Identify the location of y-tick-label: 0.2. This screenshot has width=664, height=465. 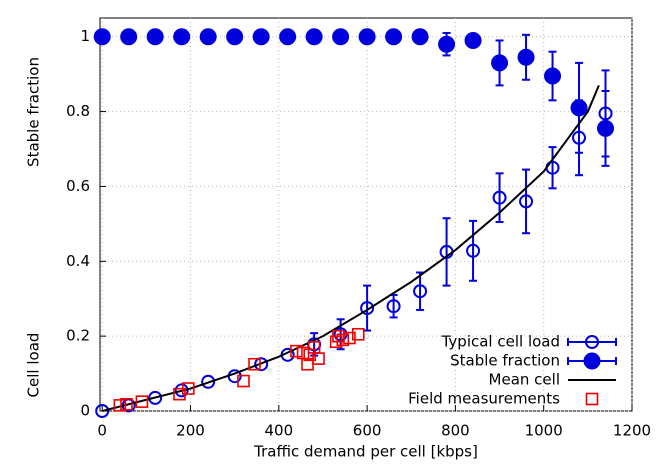
(78, 336).